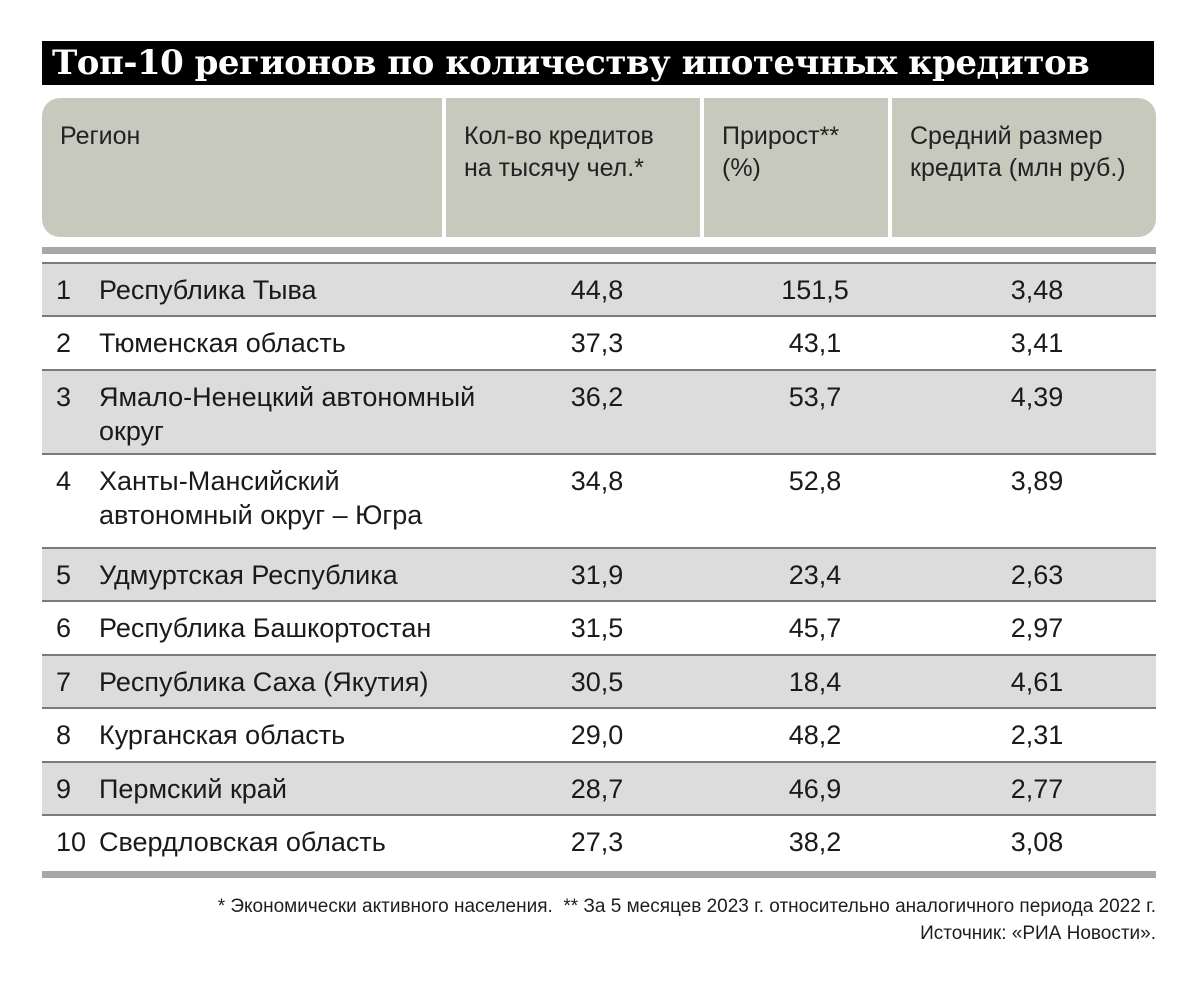 Image resolution: width=1200 pixels, height=981 pixels. What do you see at coordinates (64, 397) in the screenshot?
I see `rank: 3` at bounding box center [64, 397].